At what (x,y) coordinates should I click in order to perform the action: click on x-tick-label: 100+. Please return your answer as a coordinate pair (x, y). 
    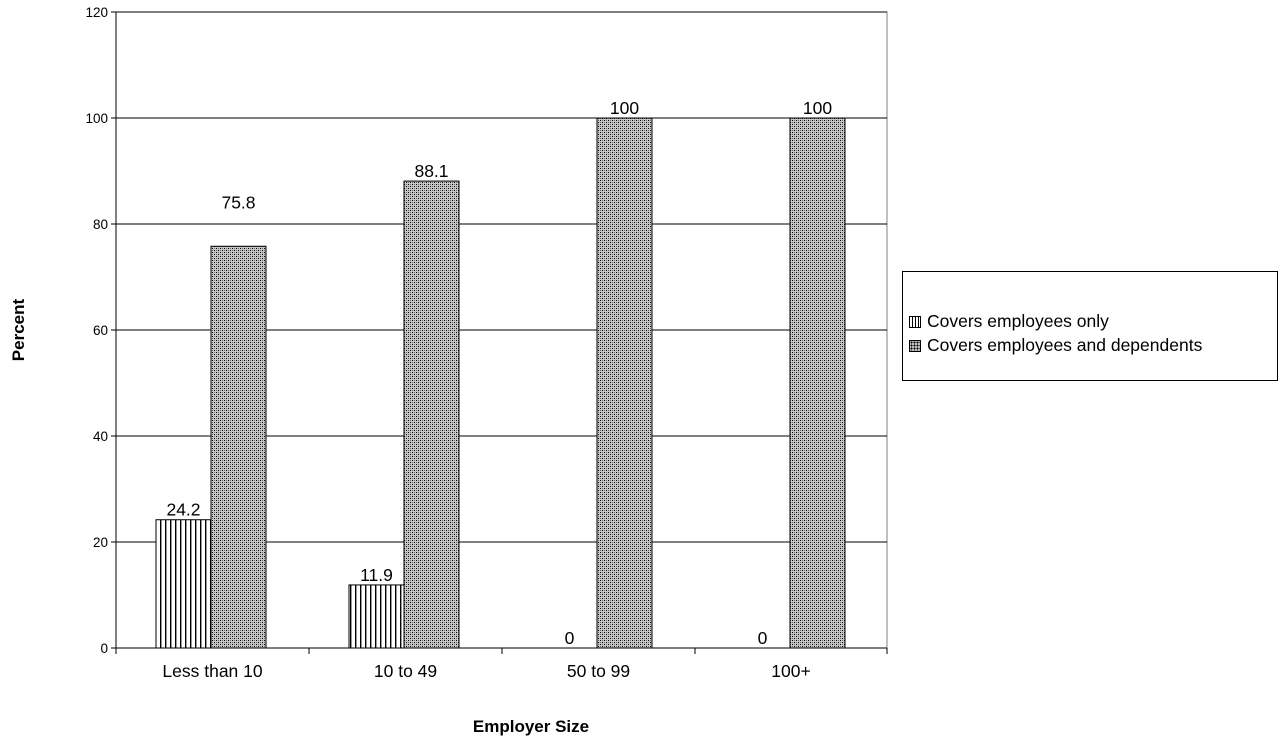
    Looking at the image, I should click on (790, 671).